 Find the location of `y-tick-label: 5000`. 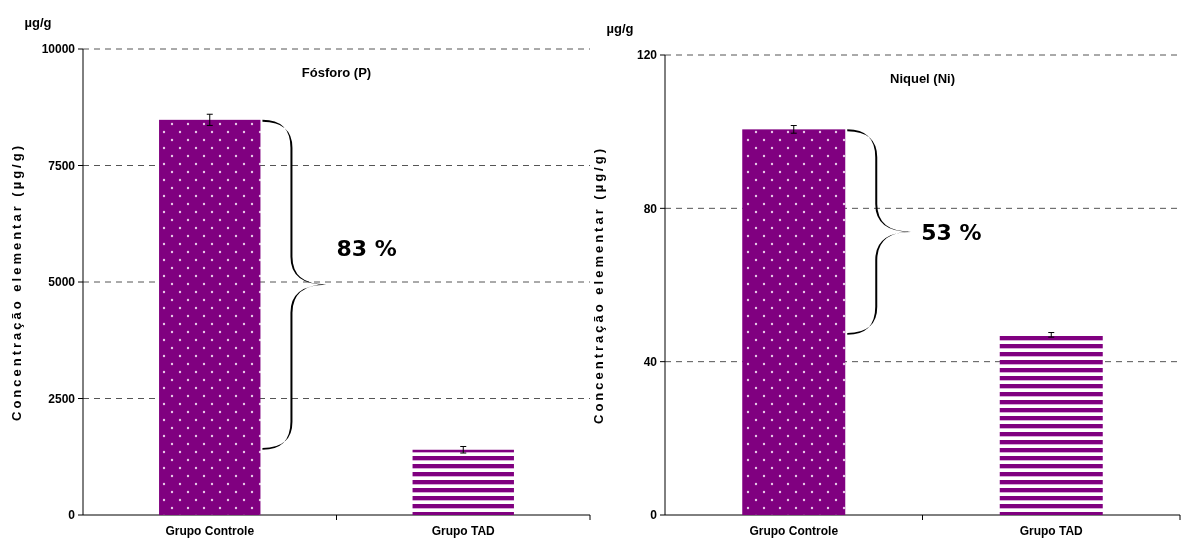

y-tick-label: 5000 is located at coordinates (62, 282).